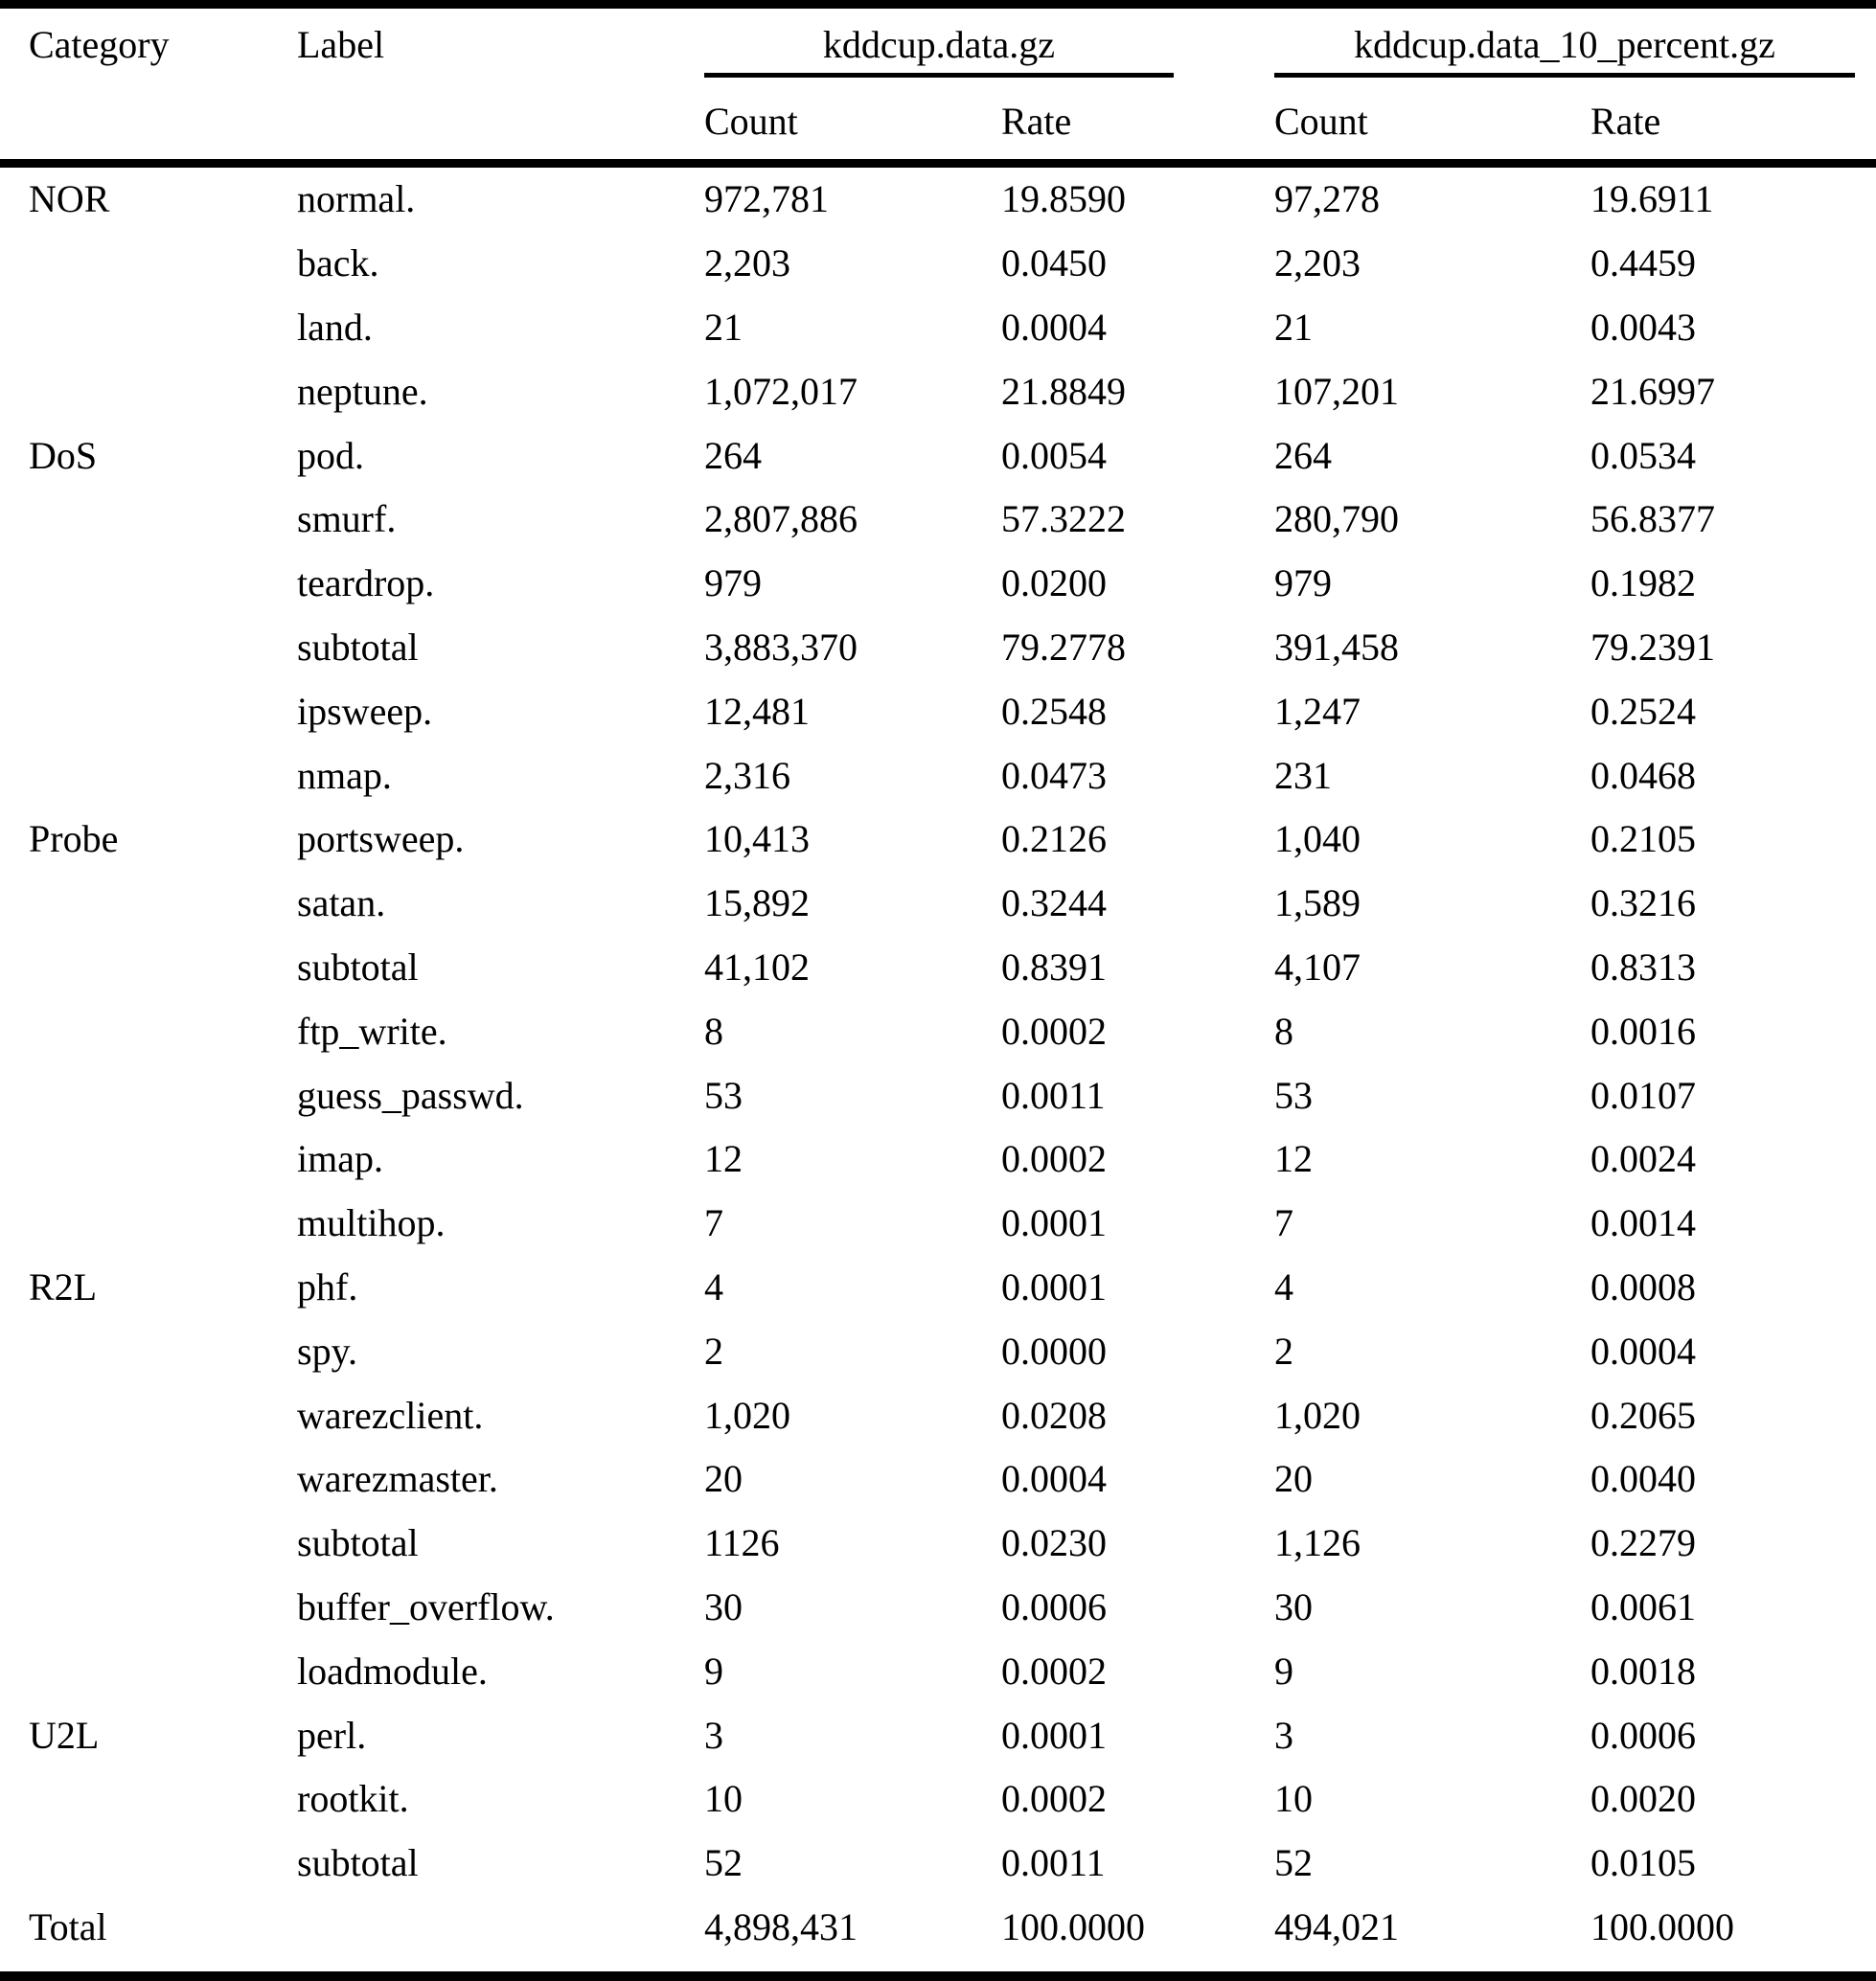 The height and width of the screenshot is (1981, 1876). What do you see at coordinates (733, 583) in the screenshot?
I see `row-count-full: 979` at bounding box center [733, 583].